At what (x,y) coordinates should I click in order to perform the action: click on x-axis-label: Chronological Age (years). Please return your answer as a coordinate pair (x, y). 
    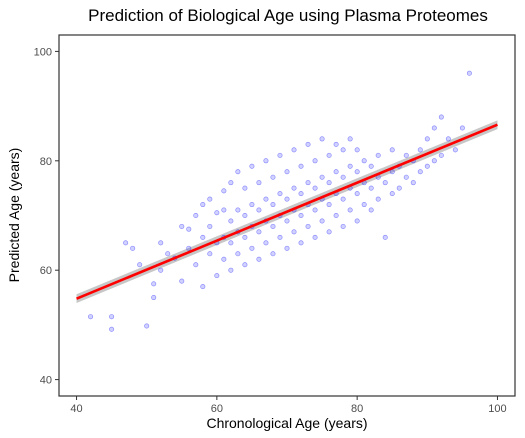
    Looking at the image, I should click on (286, 423).